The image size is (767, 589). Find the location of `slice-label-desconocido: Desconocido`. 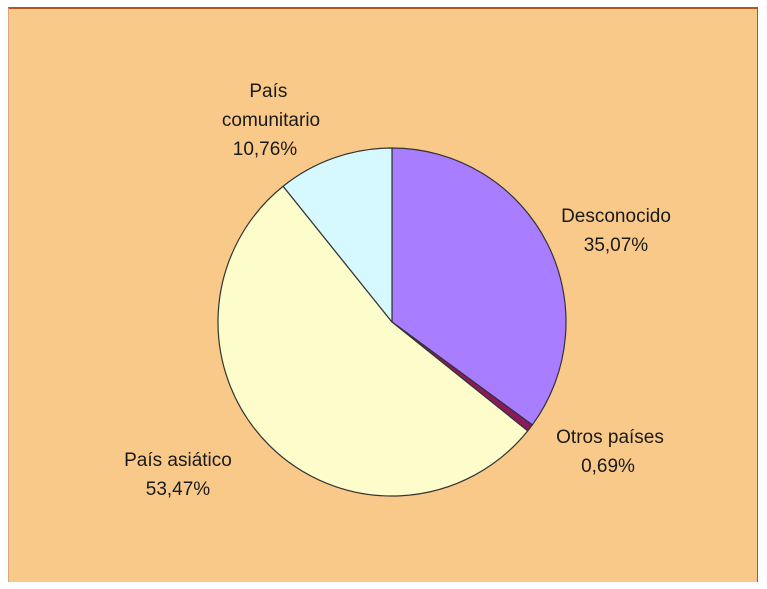

slice-label-desconocido: Desconocido is located at coordinates (616, 216).